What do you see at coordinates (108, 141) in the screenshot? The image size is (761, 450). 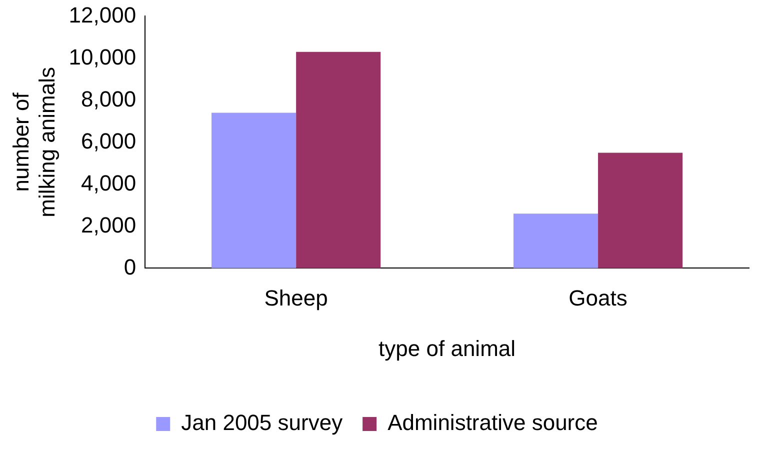 I see `y-tick-label: 6,000` at bounding box center [108, 141].